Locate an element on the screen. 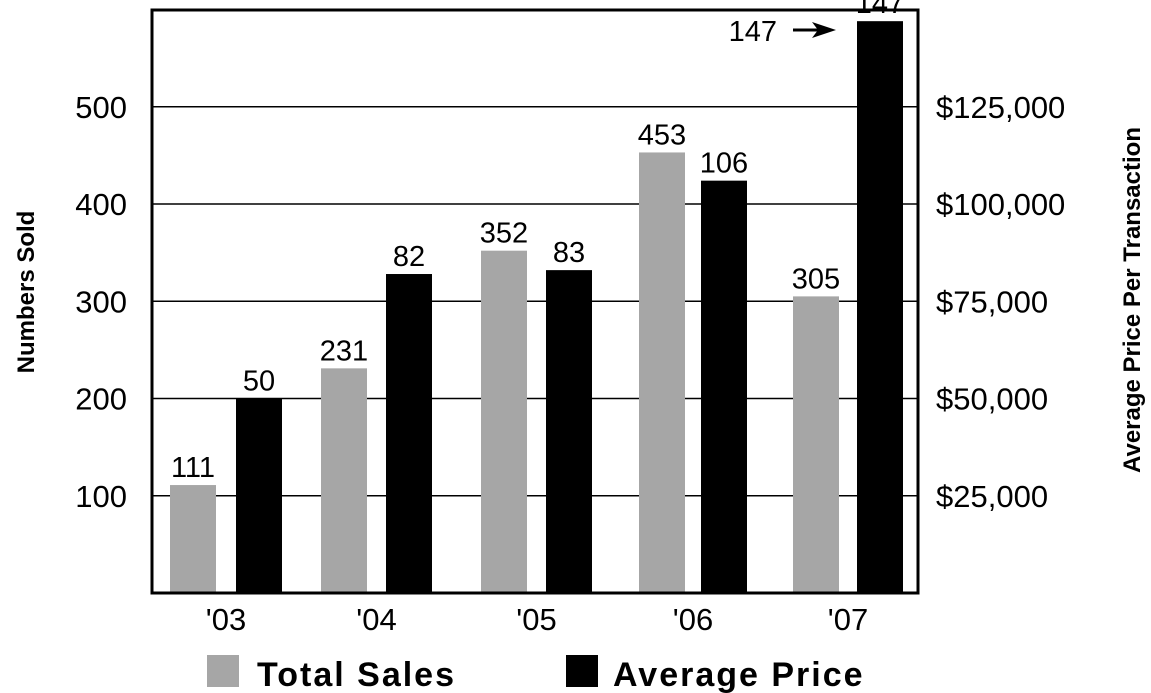 The height and width of the screenshot is (693, 1151). data-label-average-price: 83 is located at coordinates (569, 253).